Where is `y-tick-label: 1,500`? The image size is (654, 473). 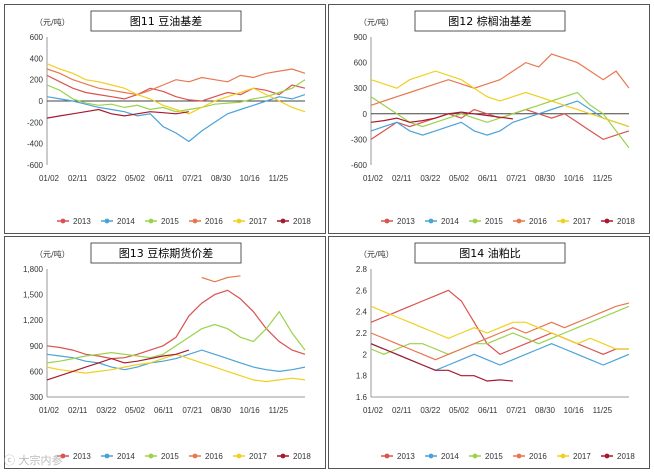
y-tick-label: 1,500 is located at coordinates (33, 295).